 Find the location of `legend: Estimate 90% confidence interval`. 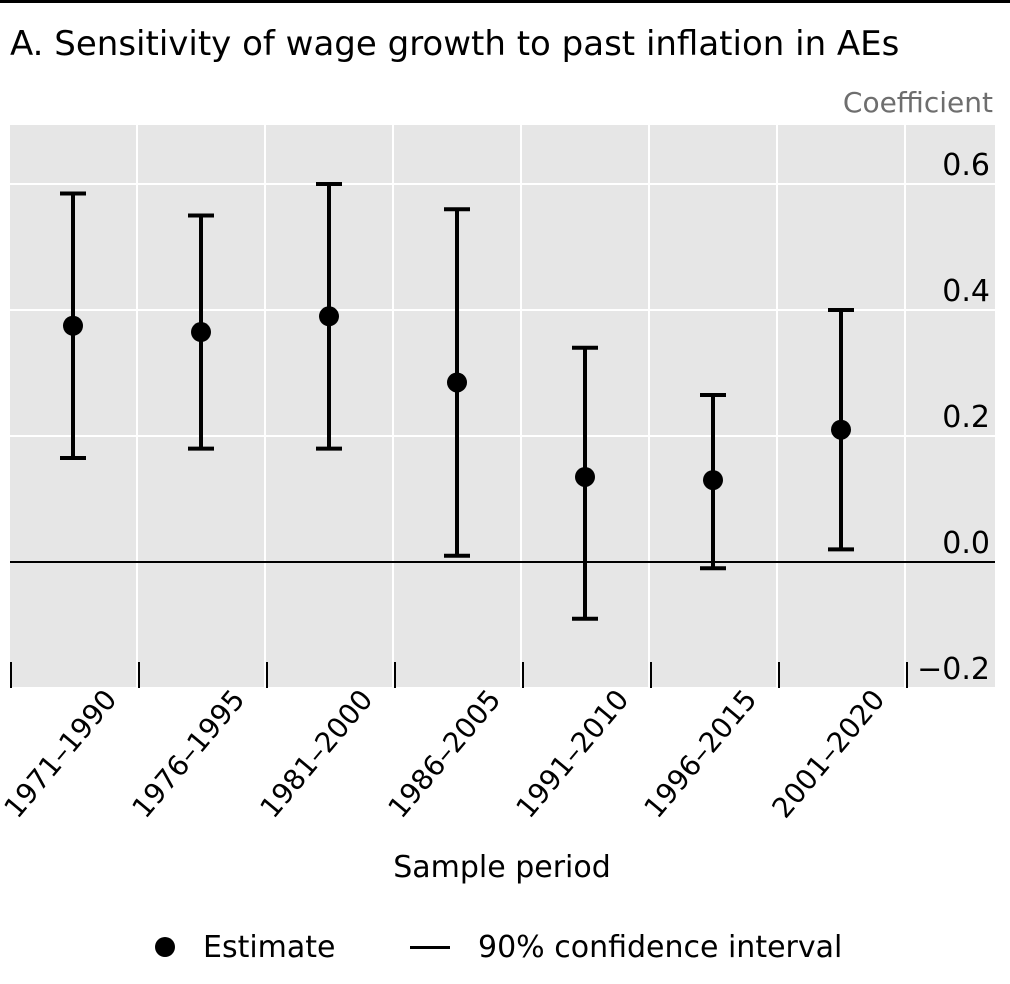

legend: Estimate 90% confidence interval is located at coordinates (505, 947).